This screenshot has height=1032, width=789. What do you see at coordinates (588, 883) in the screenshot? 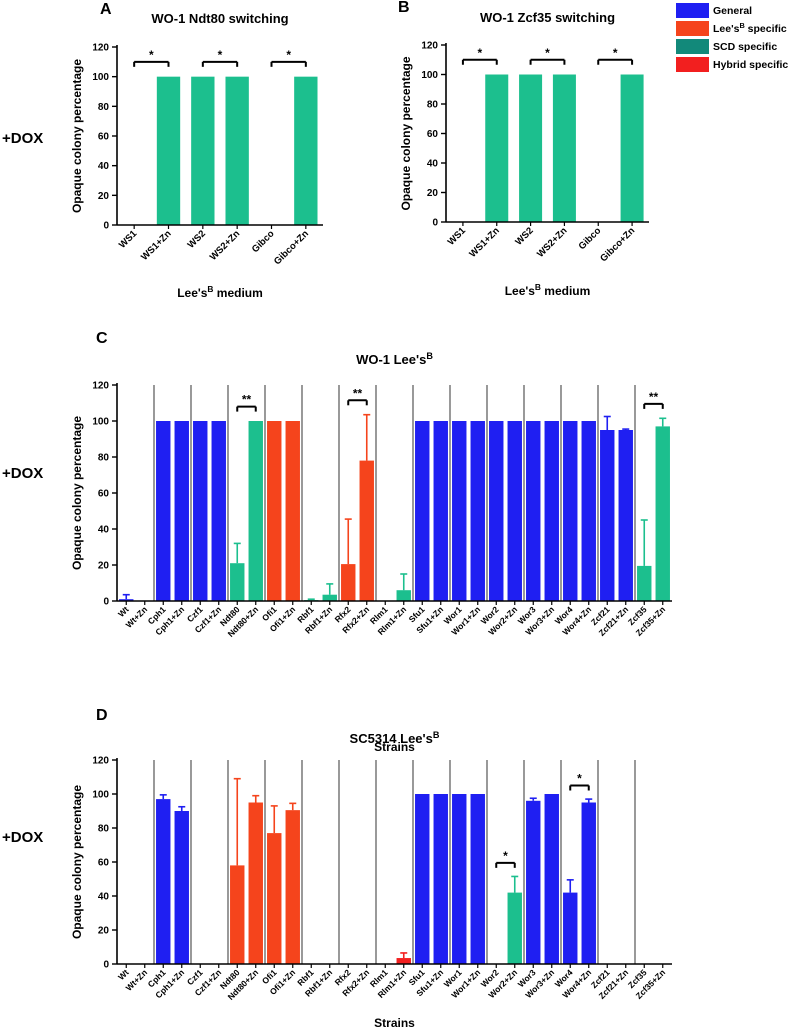
I see `bar-Wor4+Zn` at bounding box center [588, 883].